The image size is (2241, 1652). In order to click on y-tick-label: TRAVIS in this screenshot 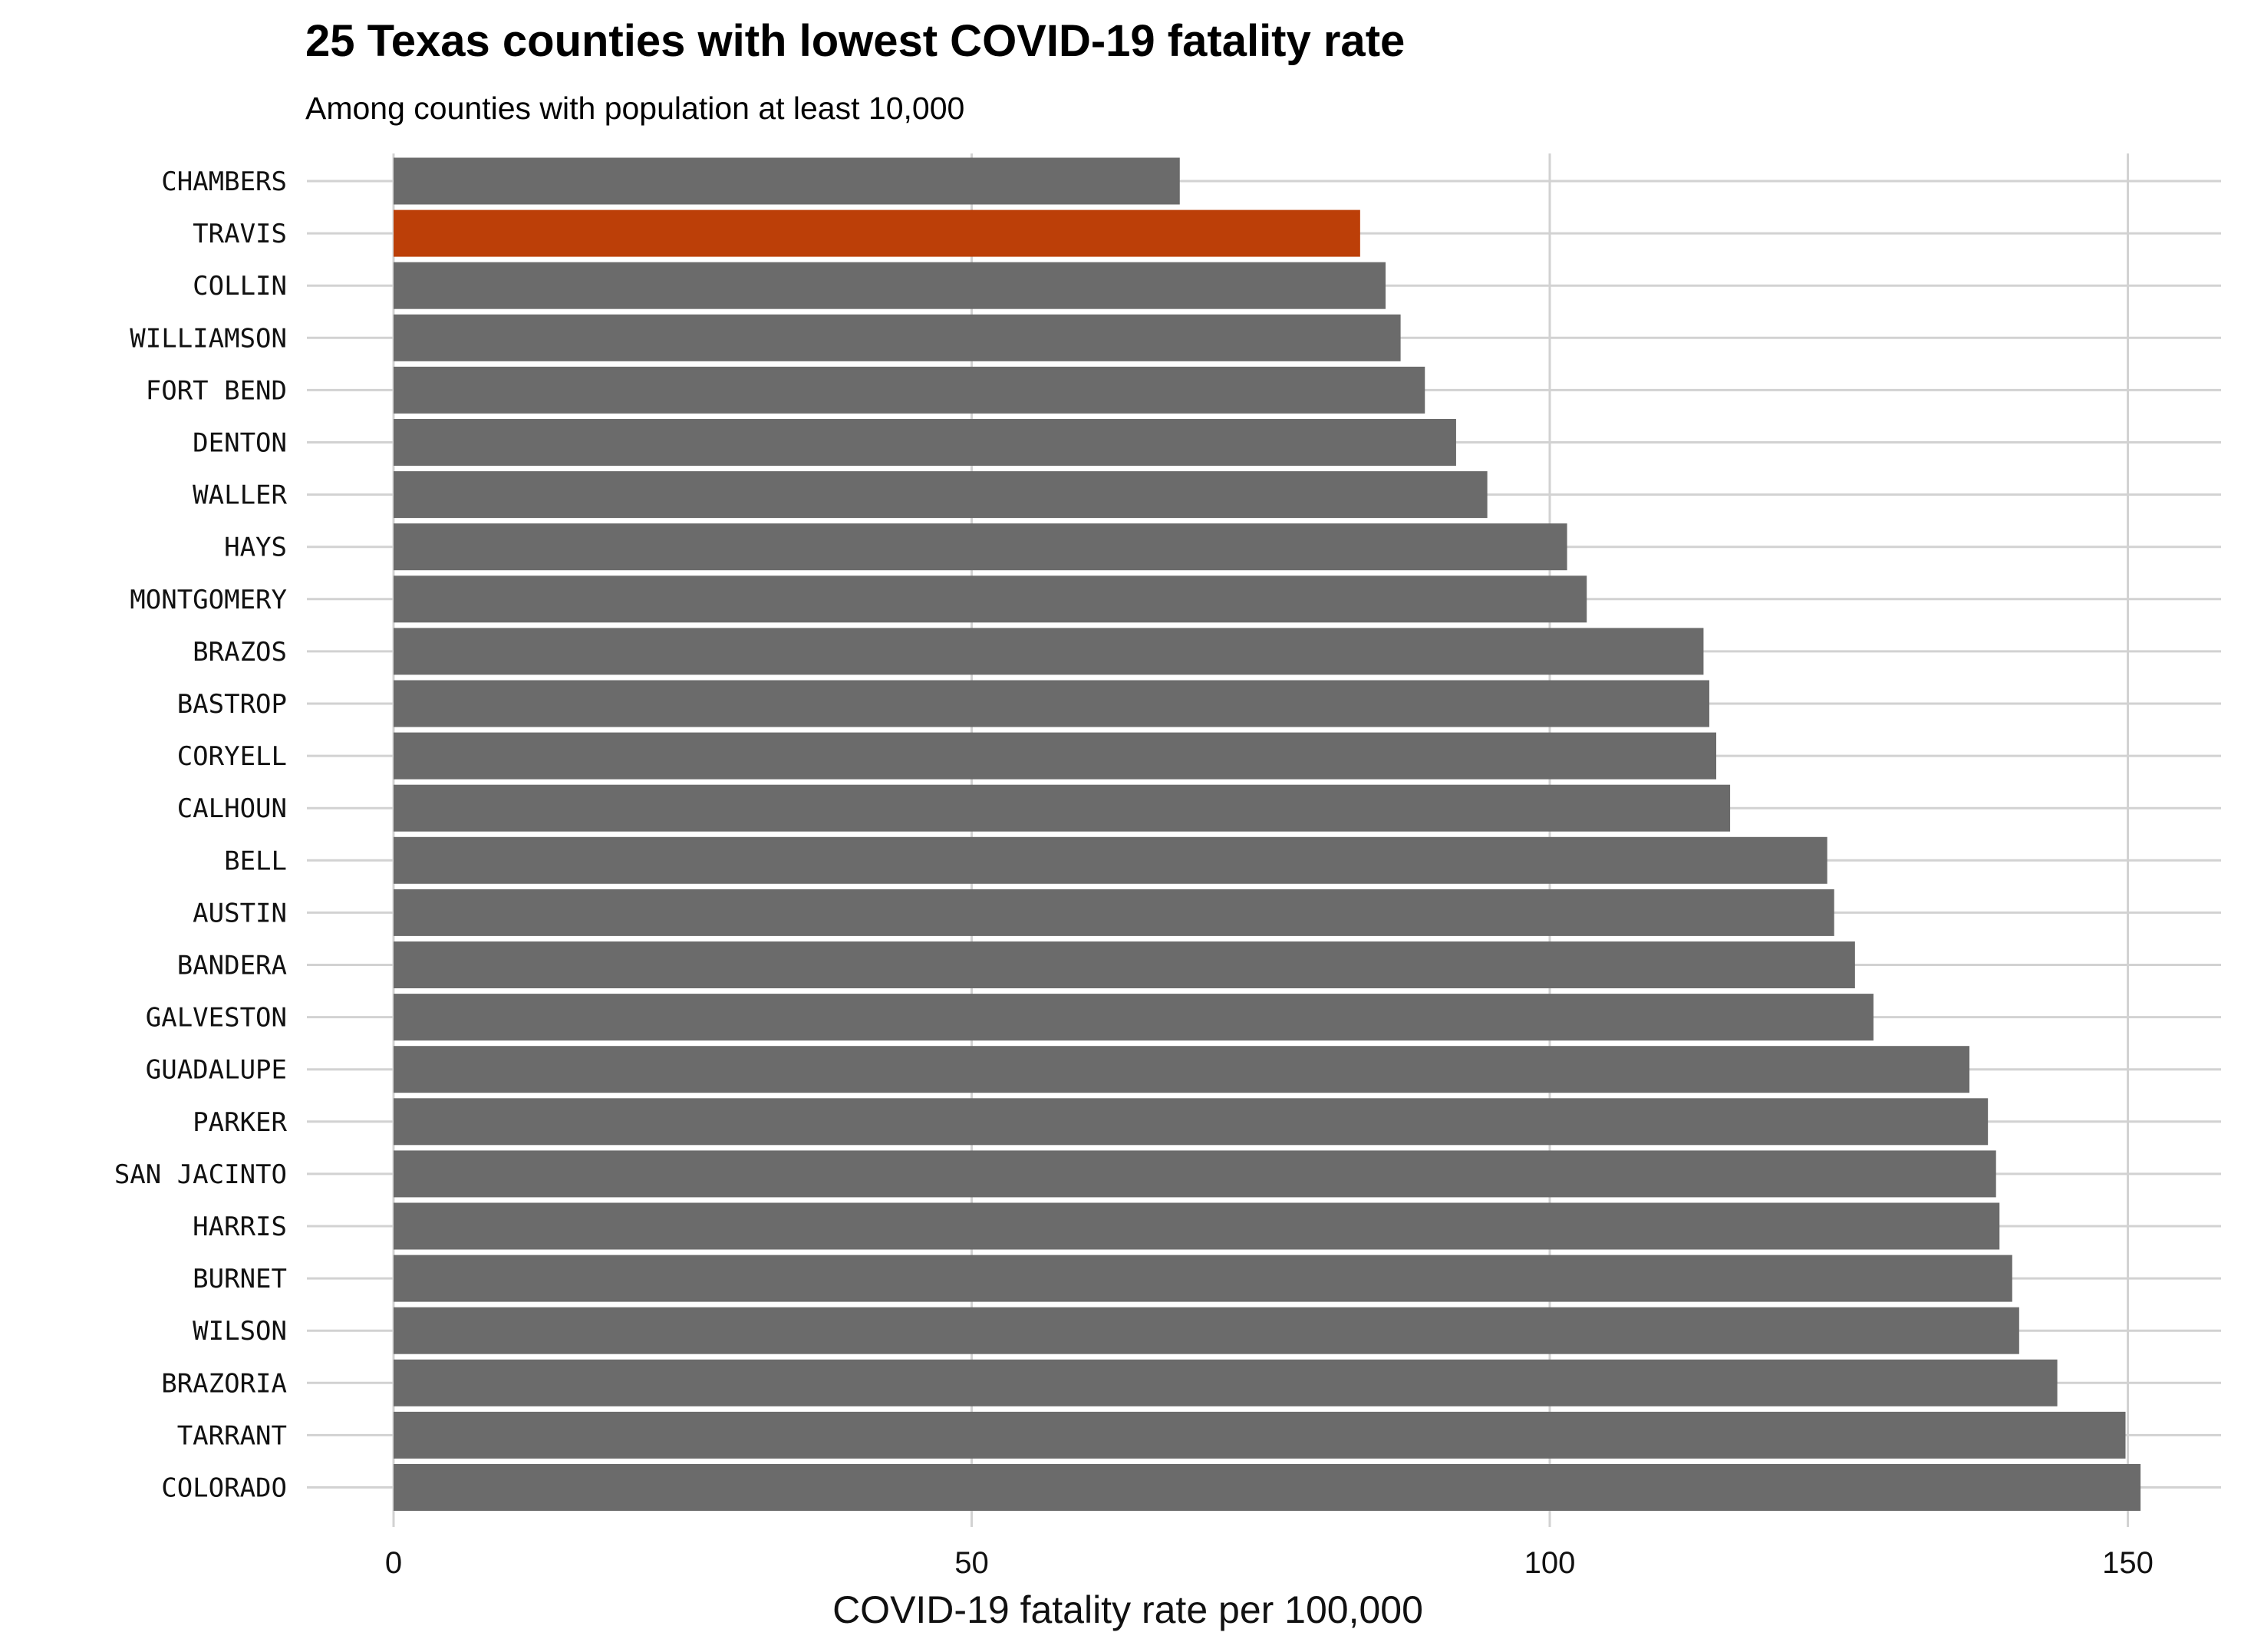, I will do `click(240, 234)`.